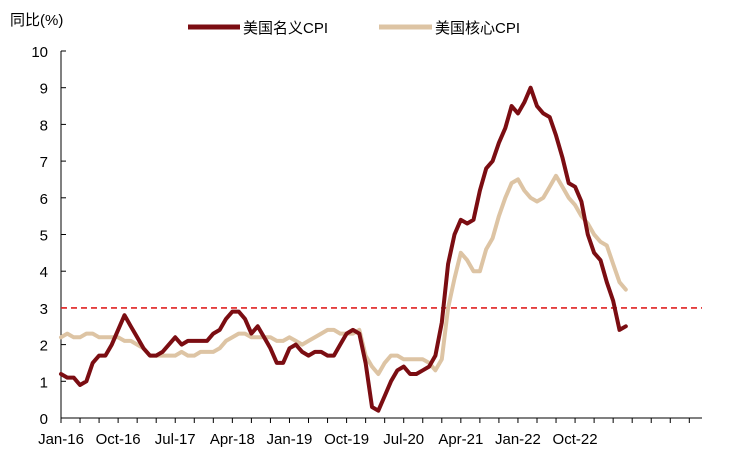 The height and width of the screenshot is (459, 733). Describe the element at coordinates (39, 52) in the screenshot. I see `y-tick-label: 10` at that location.